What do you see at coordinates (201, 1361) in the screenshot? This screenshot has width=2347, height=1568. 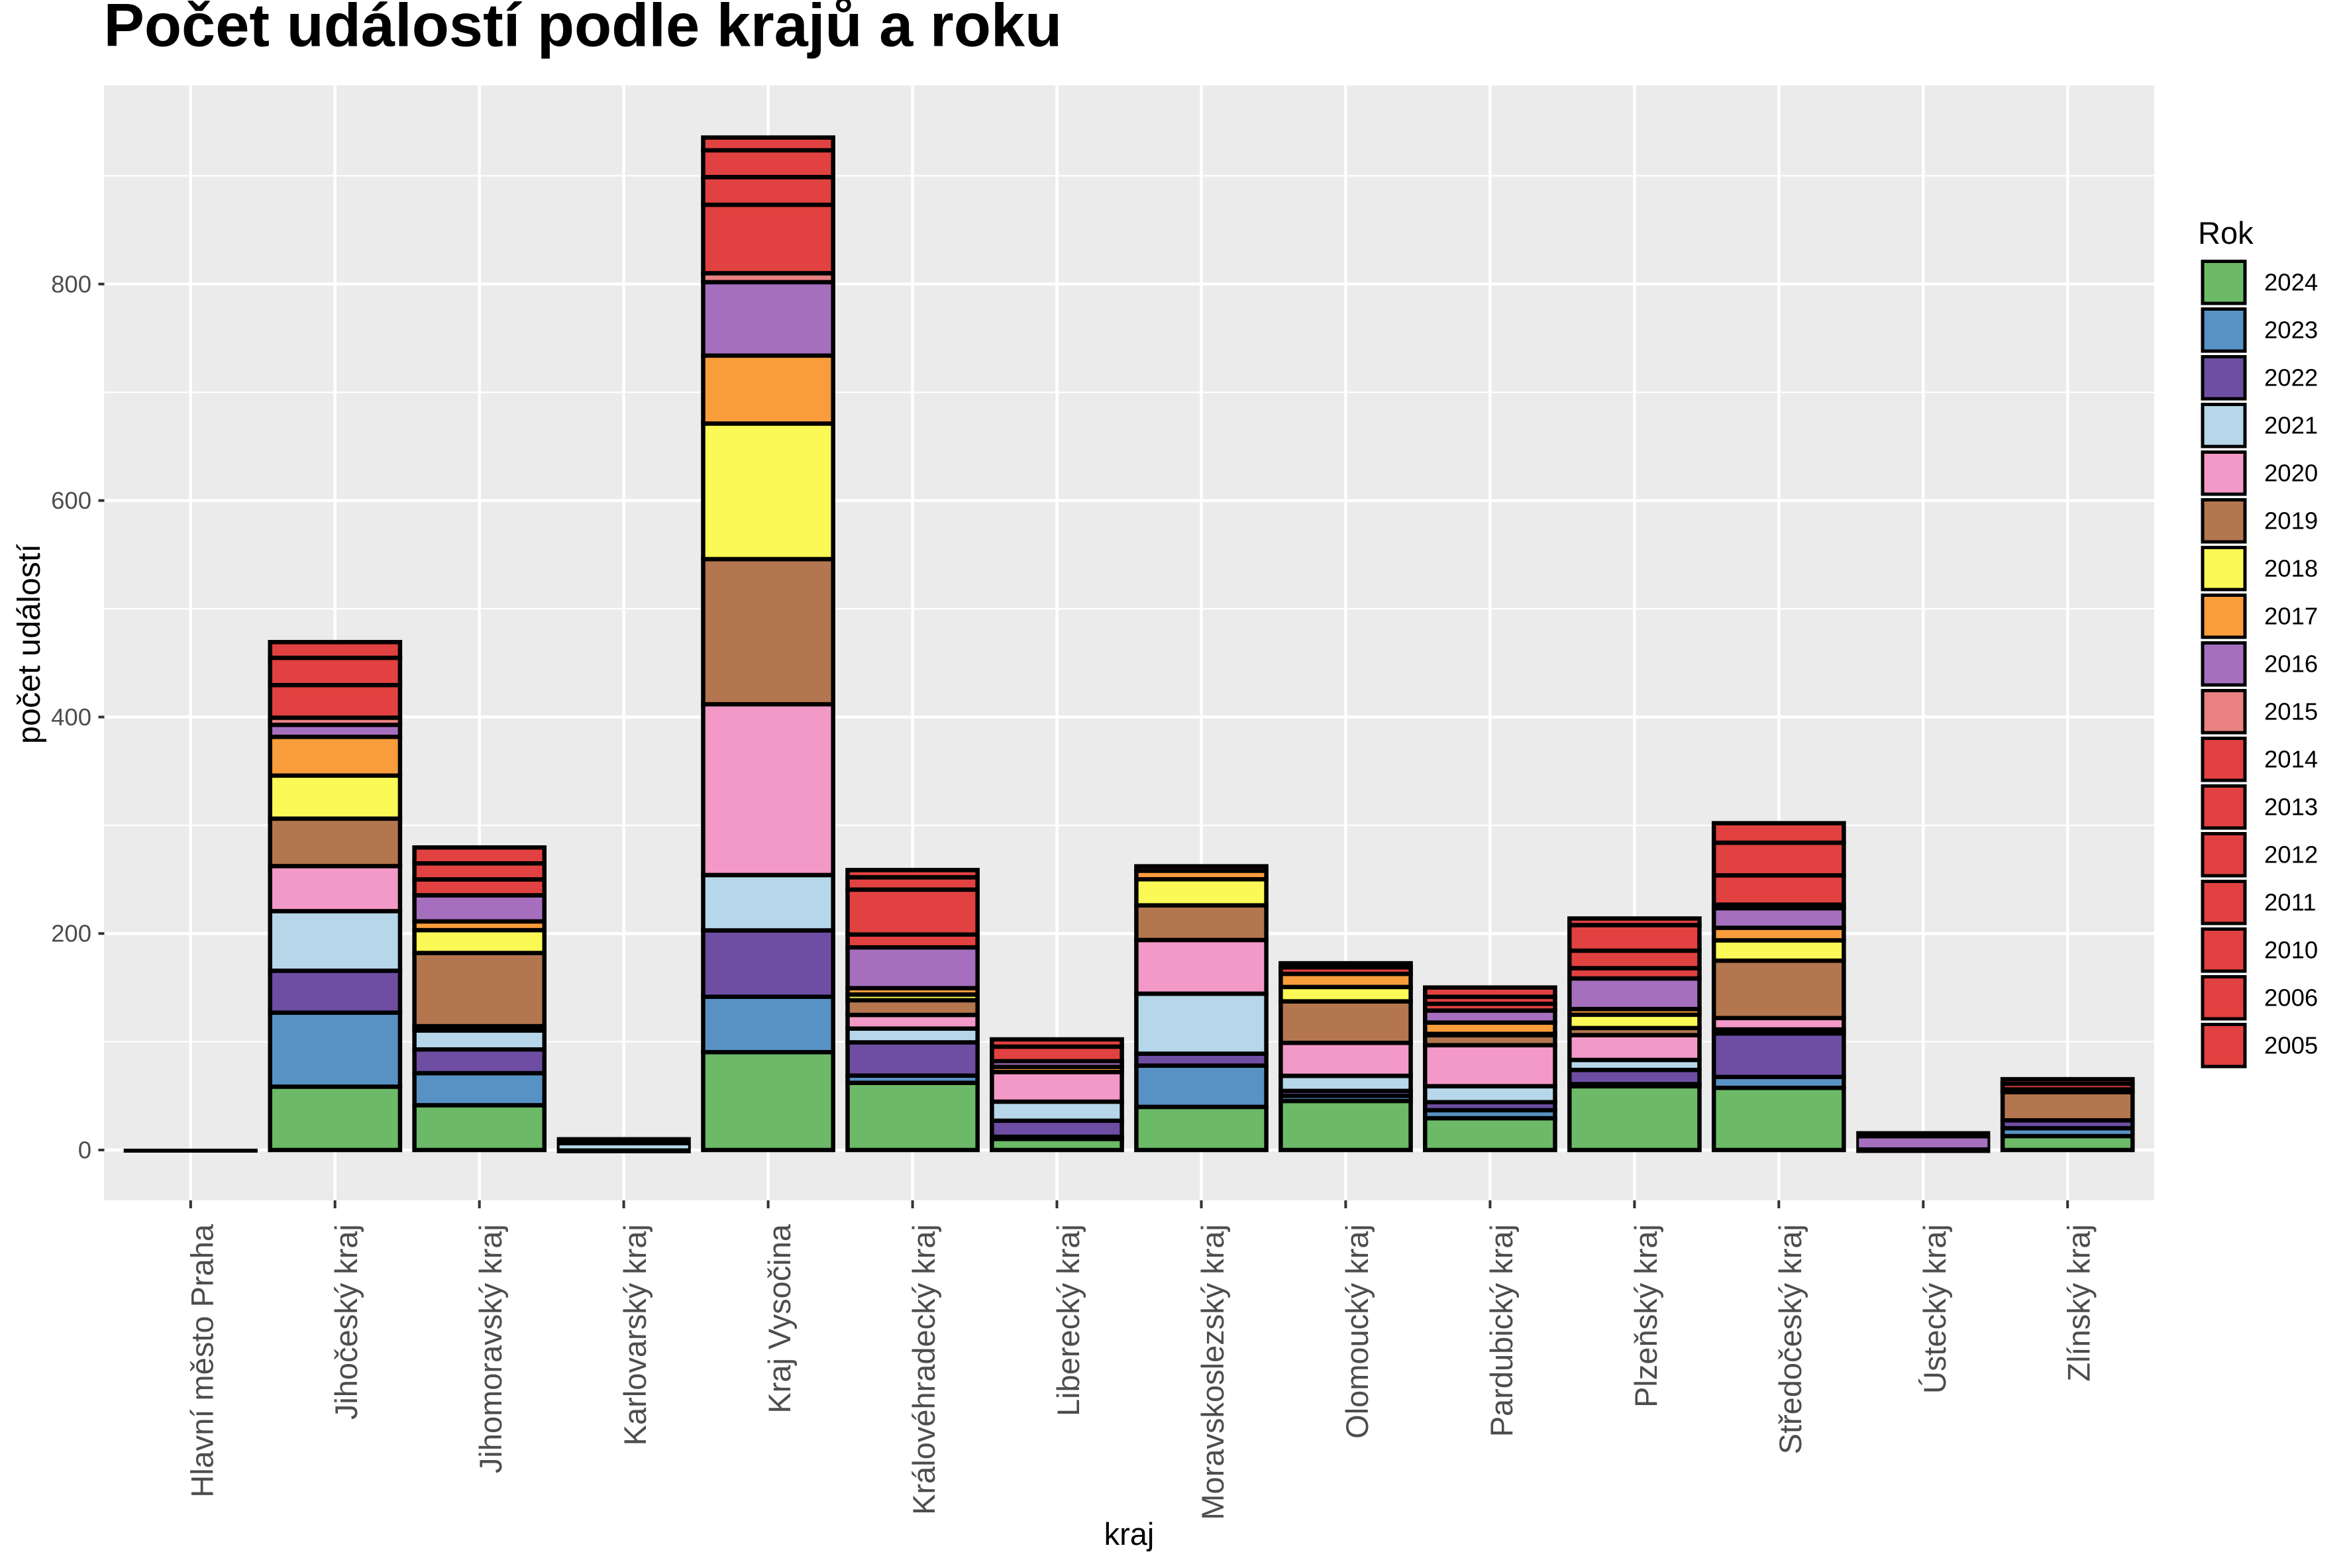 I see `svg-text: Hlavní město Praha` at bounding box center [201, 1361].